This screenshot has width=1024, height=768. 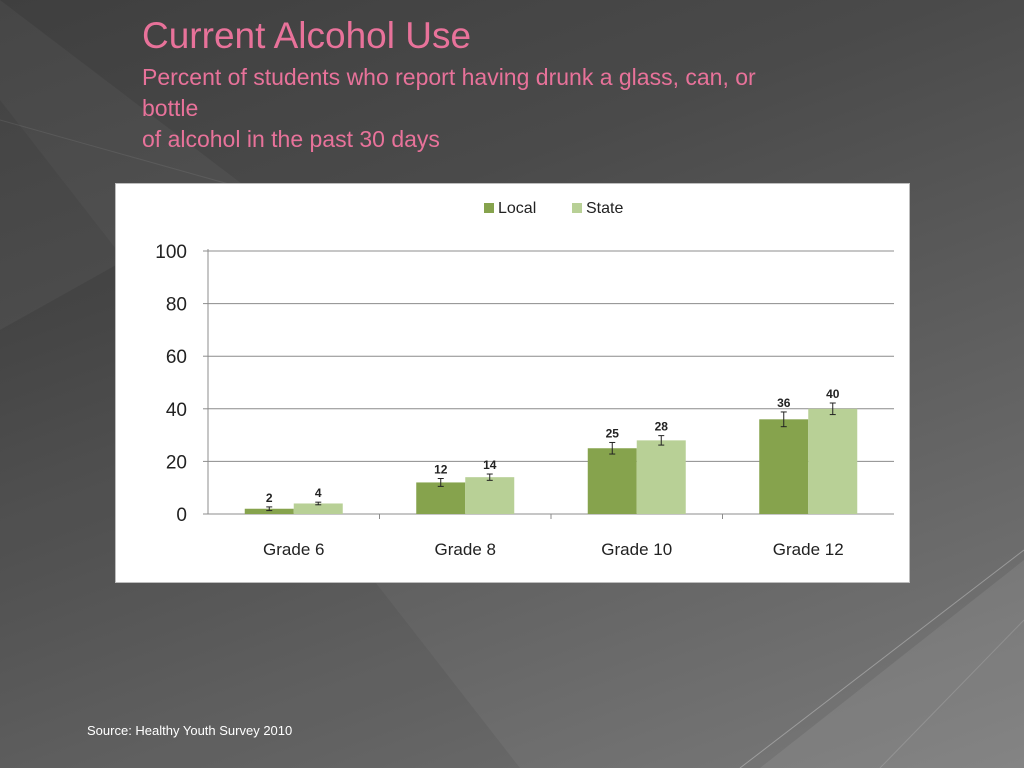 What do you see at coordinates (171, 252) in the screenshot?
I see `y-tick-label: 100` at bounding box center [171, 252].